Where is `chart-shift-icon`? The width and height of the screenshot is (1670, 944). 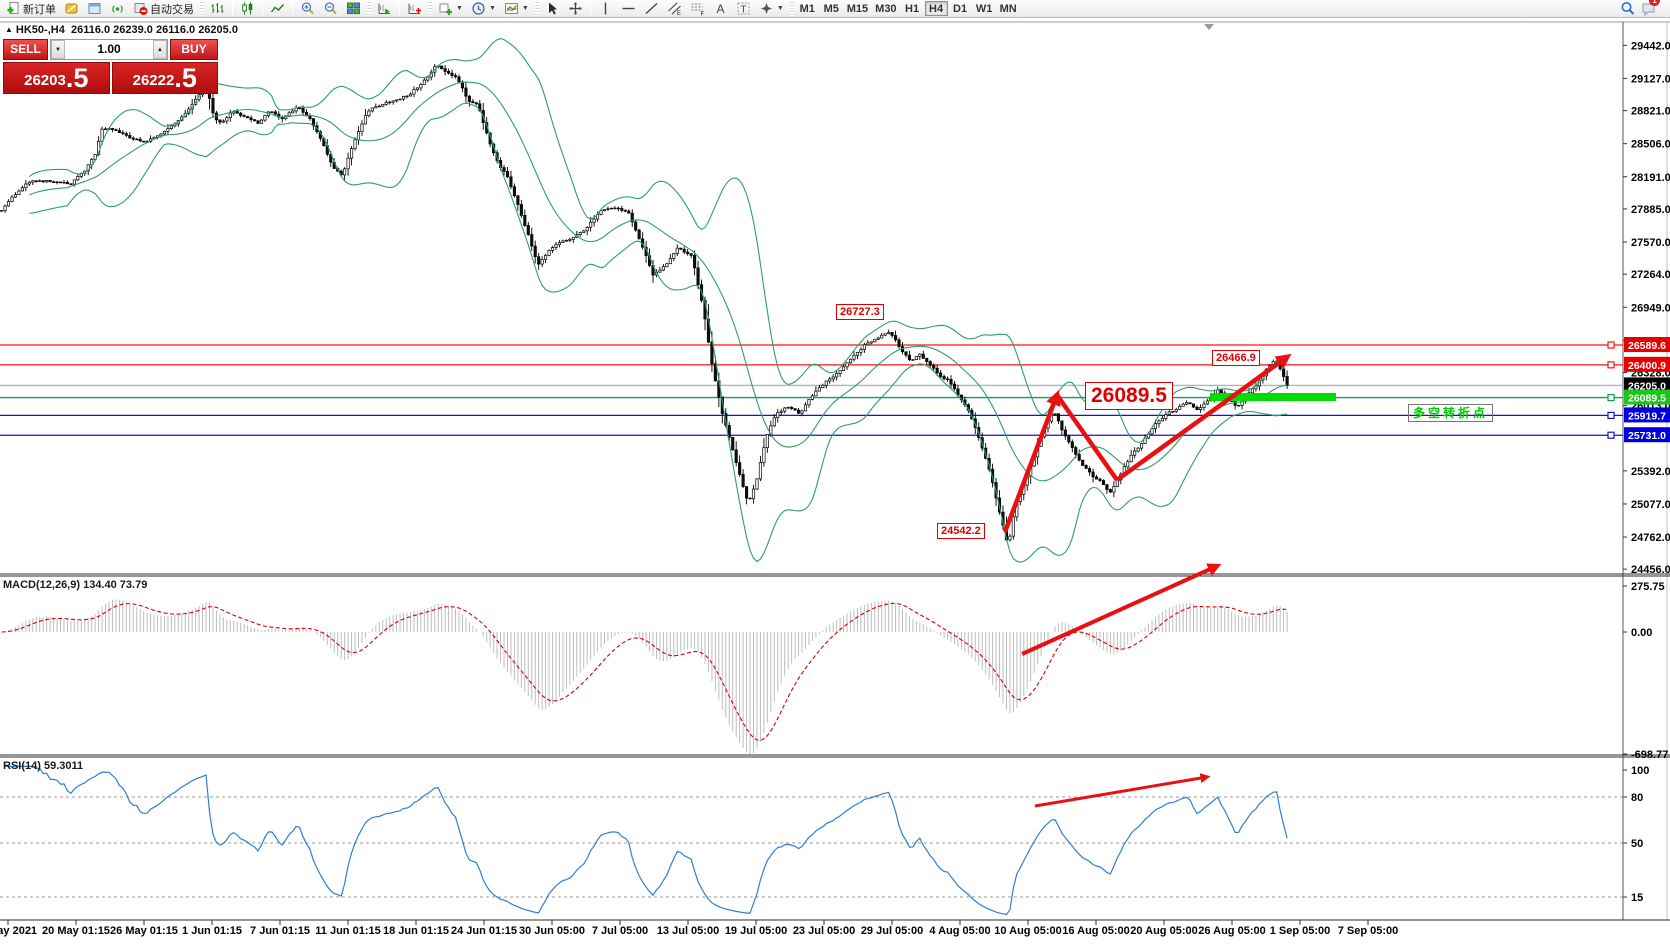
chart-shift-icon is located at coordinates (414, 8).